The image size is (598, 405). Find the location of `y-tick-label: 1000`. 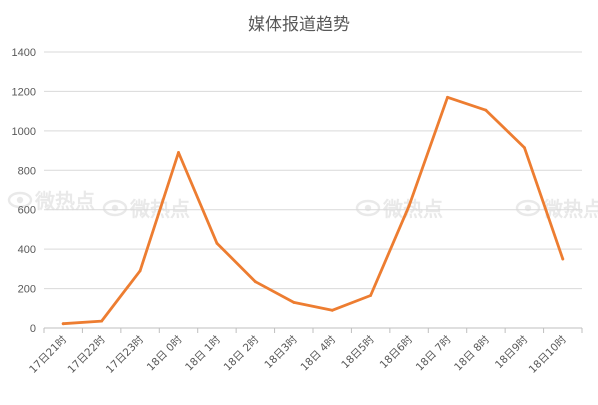

y-tick-label: 1000 is located at coordinates (24, 132).